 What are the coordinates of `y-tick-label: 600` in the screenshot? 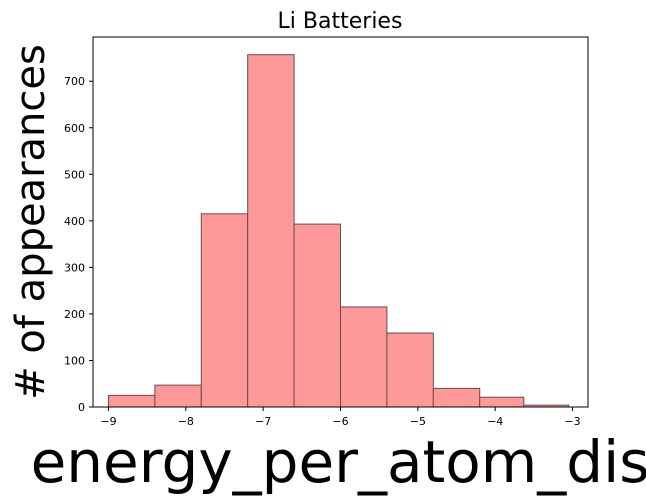 It's located at (74, 128).